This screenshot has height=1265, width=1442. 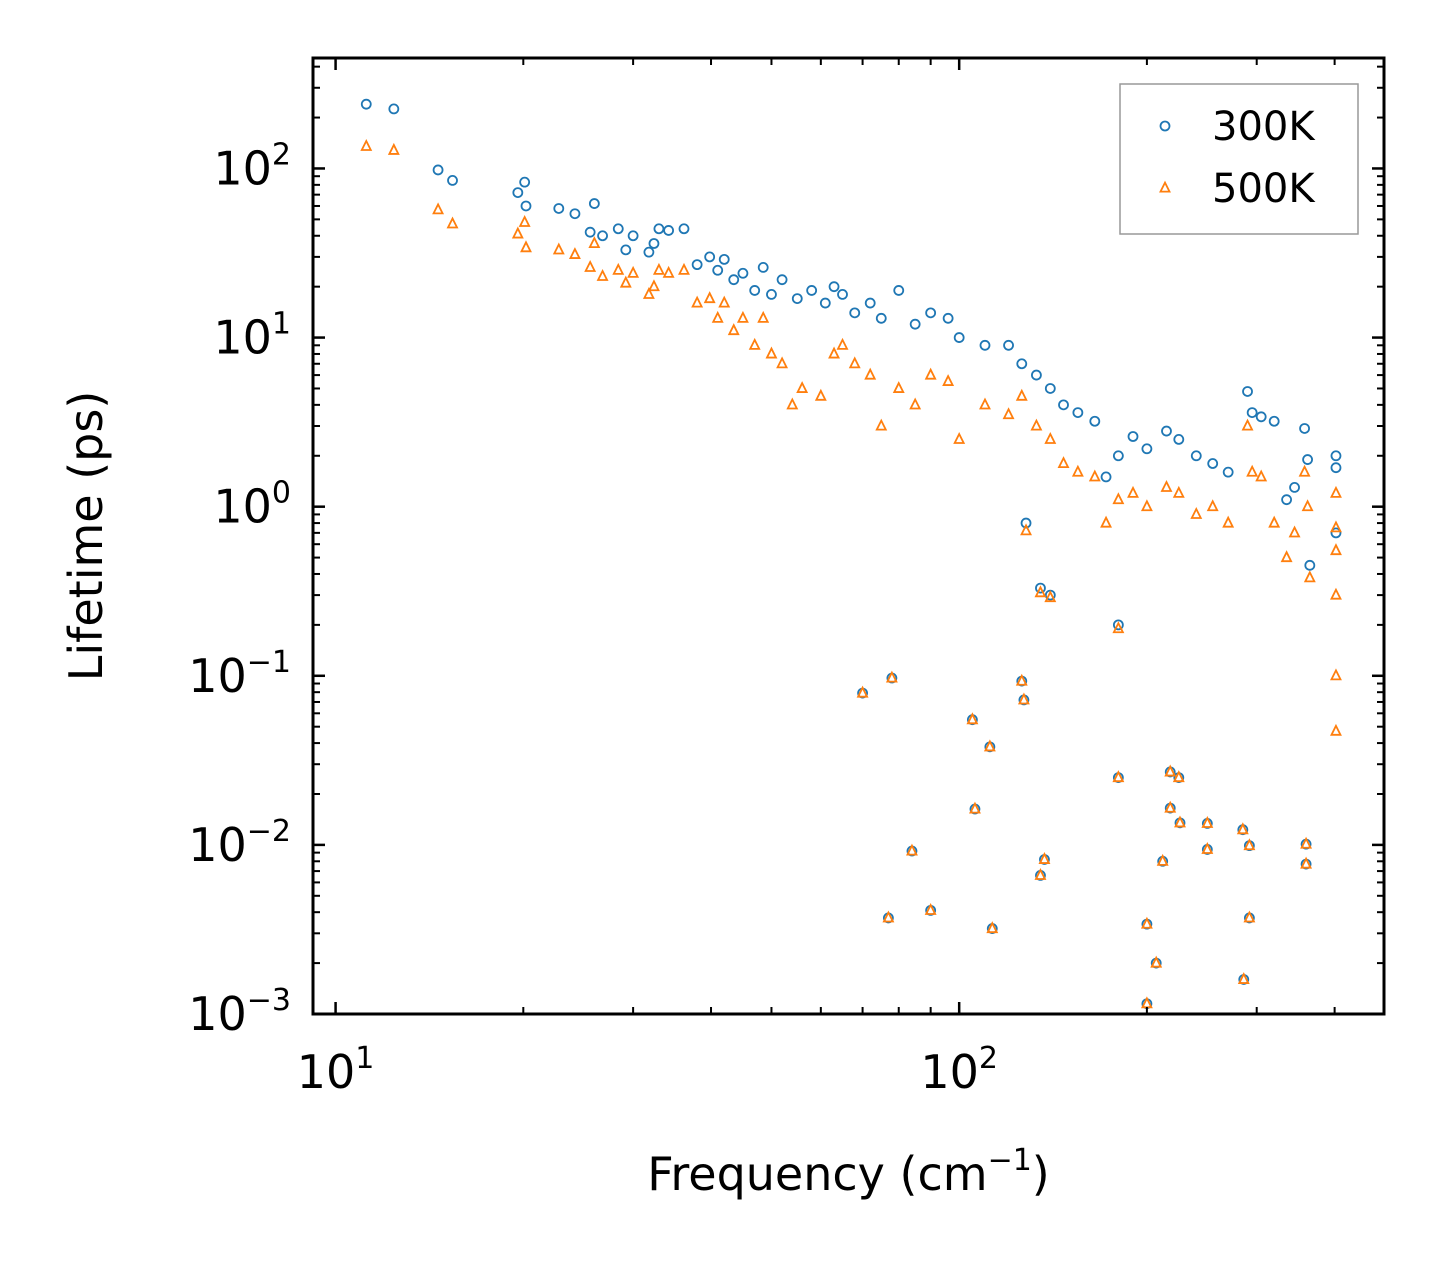 I want to click on legend-box, so click(x=1239, y=159).